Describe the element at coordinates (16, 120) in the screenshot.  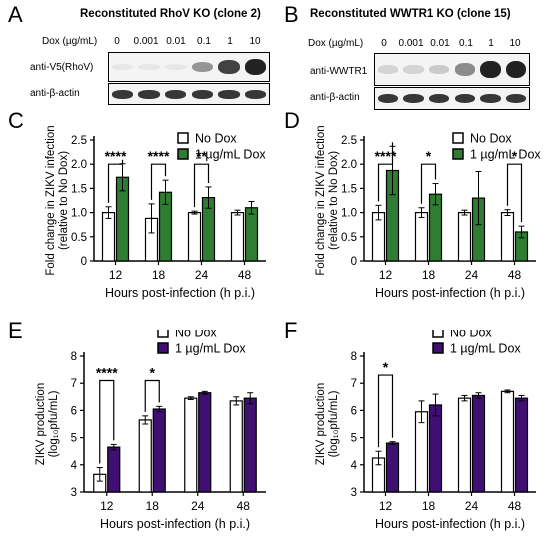
I see `panel-letter-c: C` at that location.